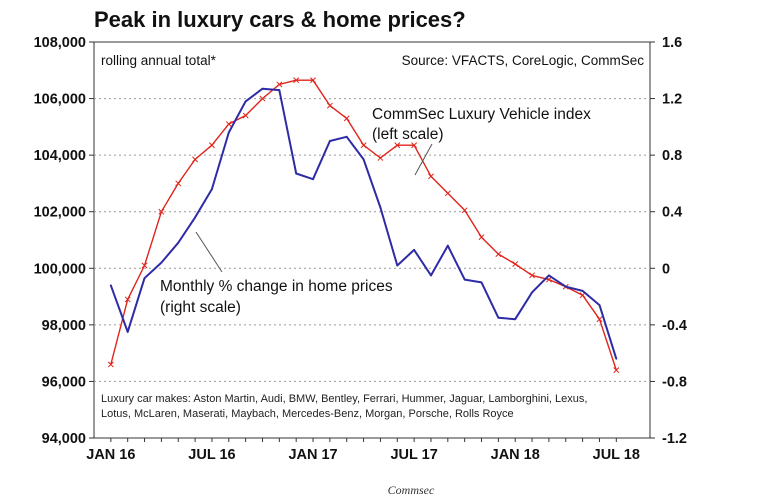  What do you see at coordinates (60, 100) in the screenshot?
I see `left-tick-label: 106,000` at bounding box center [60, 100].